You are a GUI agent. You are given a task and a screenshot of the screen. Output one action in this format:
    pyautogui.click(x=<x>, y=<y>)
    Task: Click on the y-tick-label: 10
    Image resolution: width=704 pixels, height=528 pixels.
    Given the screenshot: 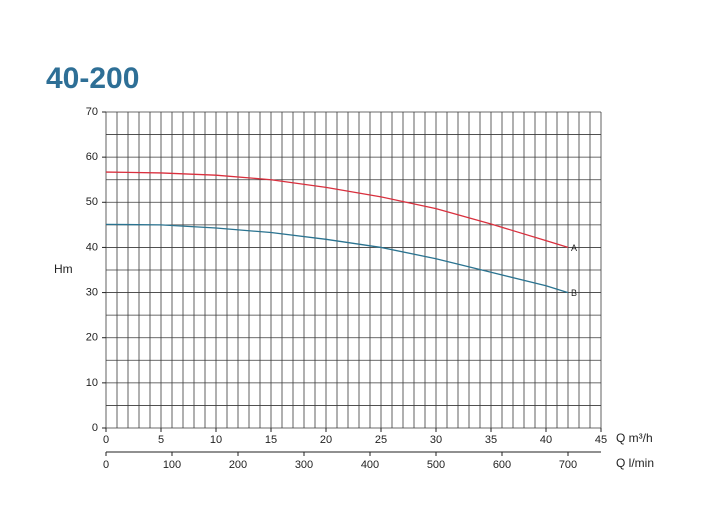 What is the action you would take?
    pyautogui.click(x=92, y=383)
    